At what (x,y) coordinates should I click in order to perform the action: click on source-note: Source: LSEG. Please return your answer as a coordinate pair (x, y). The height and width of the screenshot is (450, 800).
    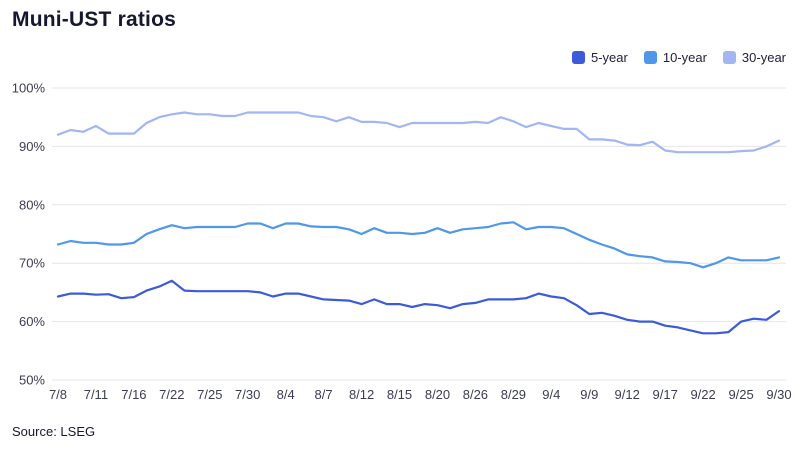
    Looking at the image, I should click on (54, 431).